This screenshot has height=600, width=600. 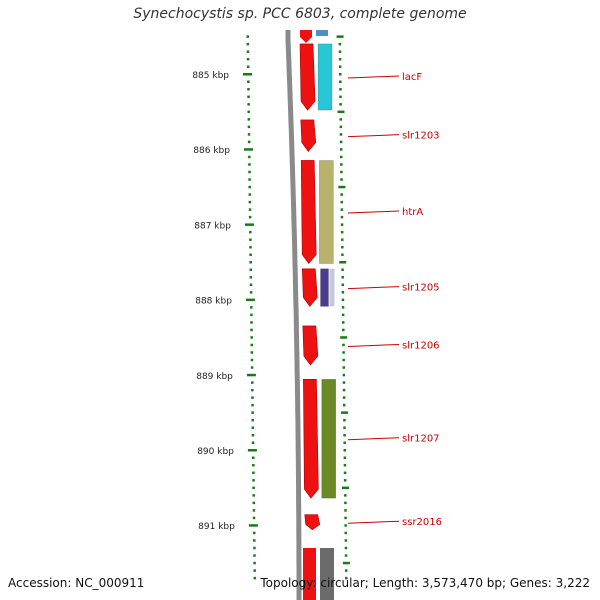 I want to click on cds-arrow-htrA, so click(x=308, y=212).